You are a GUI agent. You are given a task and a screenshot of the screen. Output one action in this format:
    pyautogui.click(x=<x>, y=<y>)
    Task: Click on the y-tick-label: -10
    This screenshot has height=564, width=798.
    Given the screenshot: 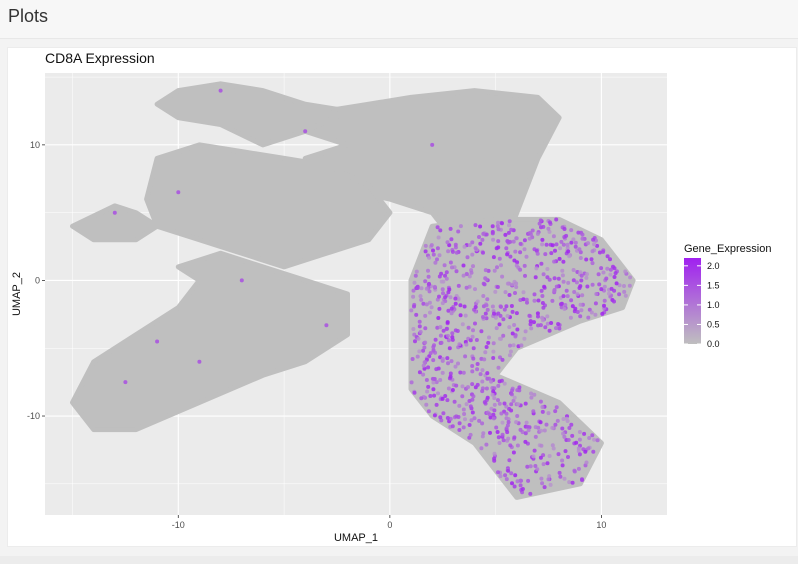 What is the action you would take?
    pyautogui.click(x=33, y=416)
    